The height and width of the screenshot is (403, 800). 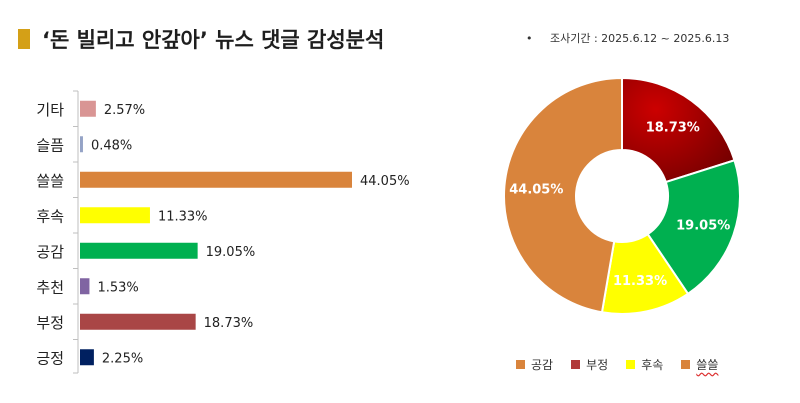 What do you see at coordinates (124, 110) in the screenshot?
I see `bar-value-label: 2.57%` at bounding box center [124, 110].